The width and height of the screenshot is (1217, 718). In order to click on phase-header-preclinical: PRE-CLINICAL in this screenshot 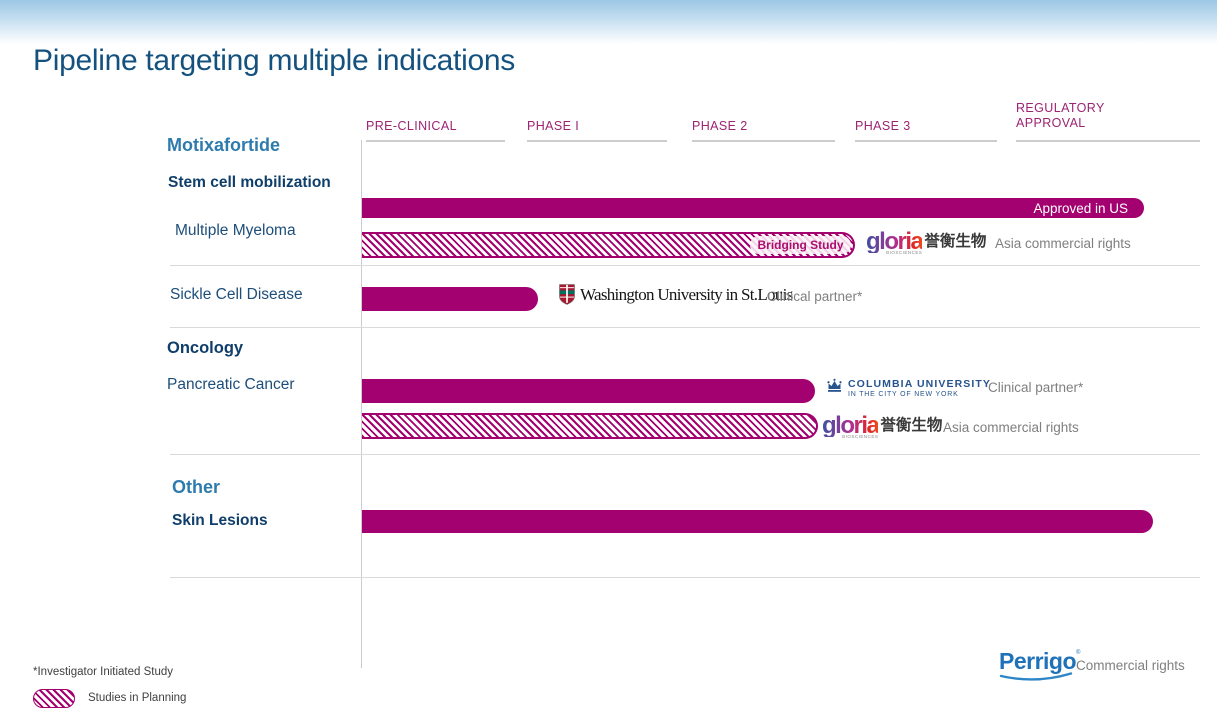, I will do `click(411, 126)`.